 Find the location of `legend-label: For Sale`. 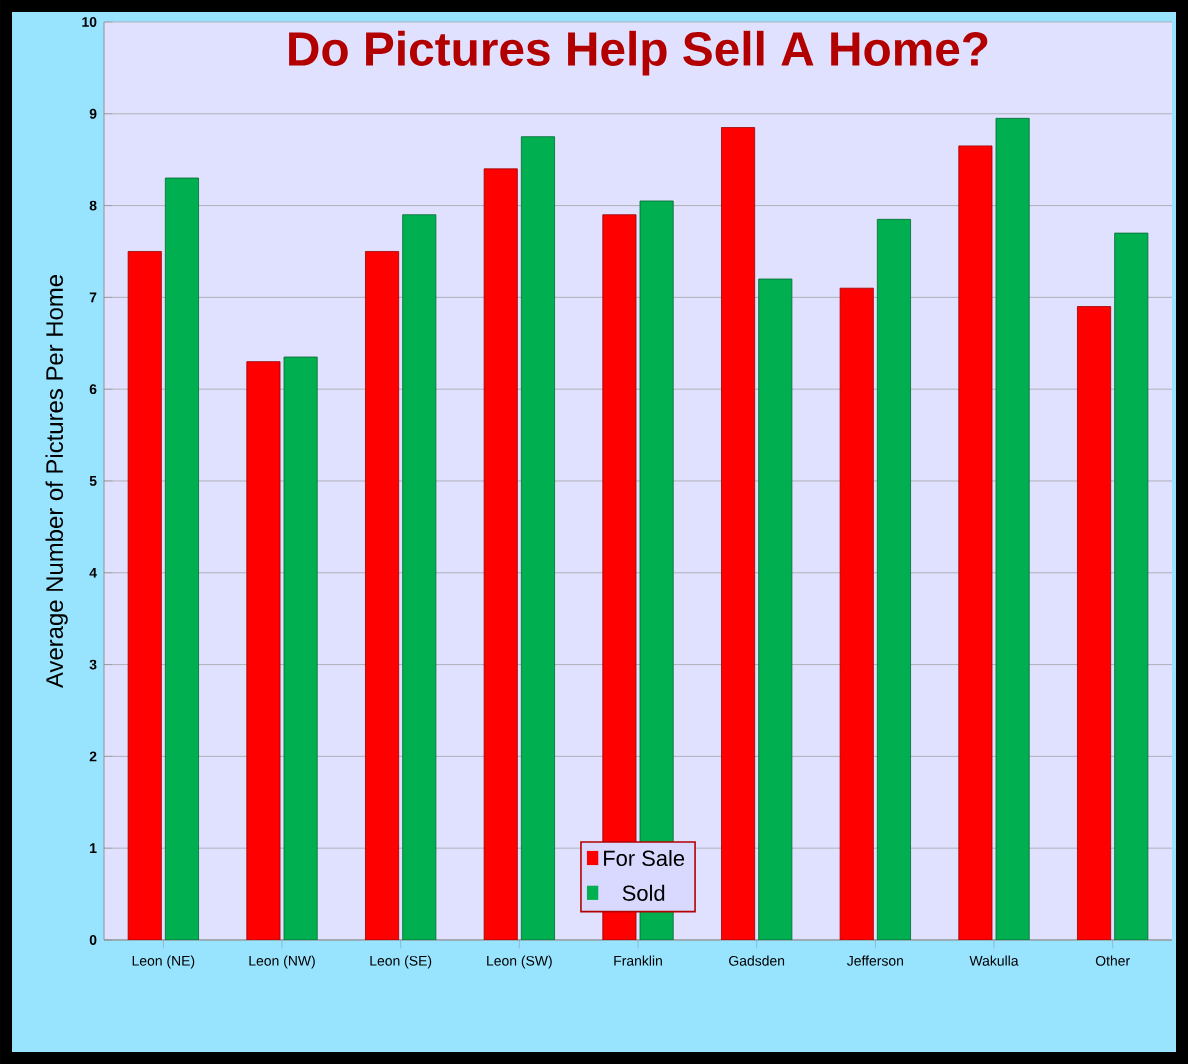

legend-label: For Sale is located at coordinates (644, 858).